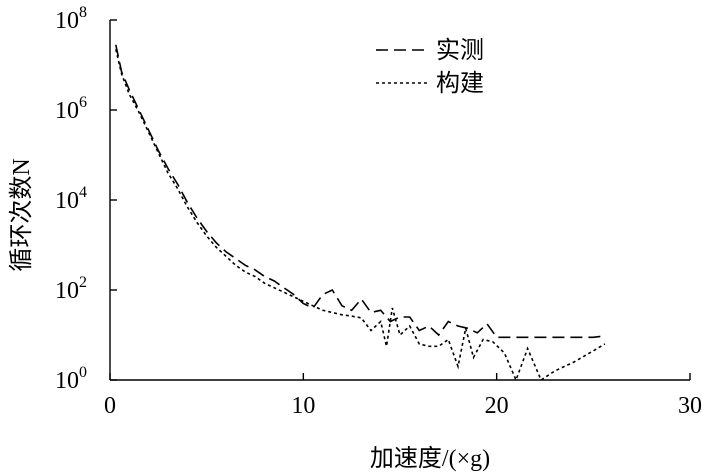 This screenshot has height=474, width=702. Describe the element at coordinates (303, 406) in the screenshot. I see `x-tick-label: 10` at that location.